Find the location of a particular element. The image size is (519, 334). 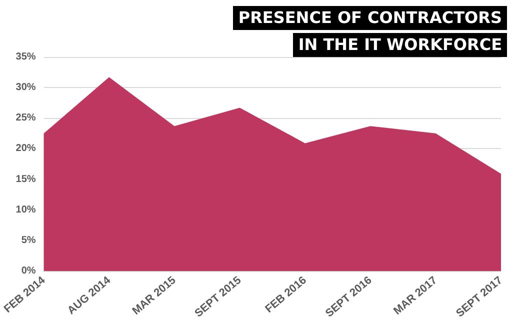

y-tick-label: 10% is located at coordinates (26, 210).